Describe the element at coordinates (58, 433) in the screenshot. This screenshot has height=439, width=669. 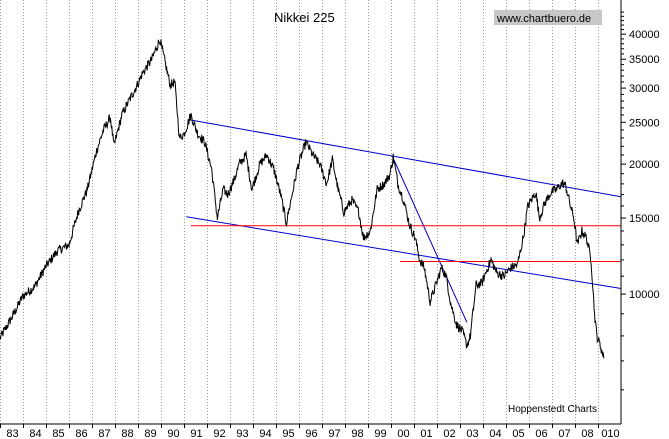
I see `x-tick-label: 85` at that location.